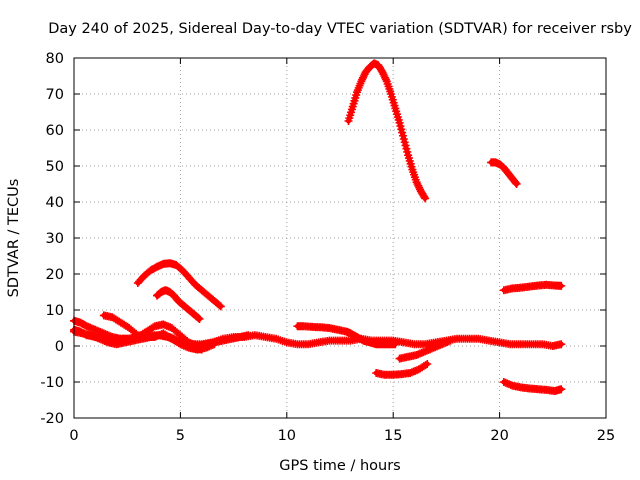 Image resolution: width=640 pixels, height=480 pixels. I want to click on y-tick-label: 80, so click(55, 59).